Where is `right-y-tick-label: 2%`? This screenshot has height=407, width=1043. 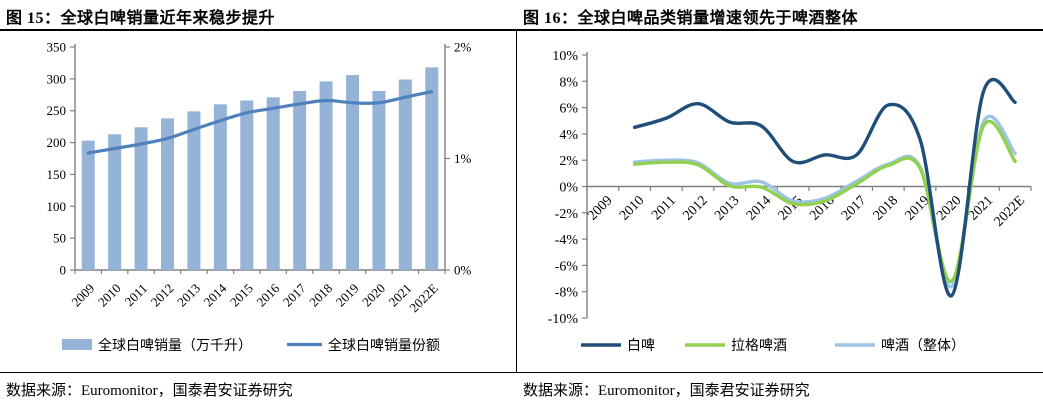
right-y-tick-label: 2% is located at coordinates (463, 47).